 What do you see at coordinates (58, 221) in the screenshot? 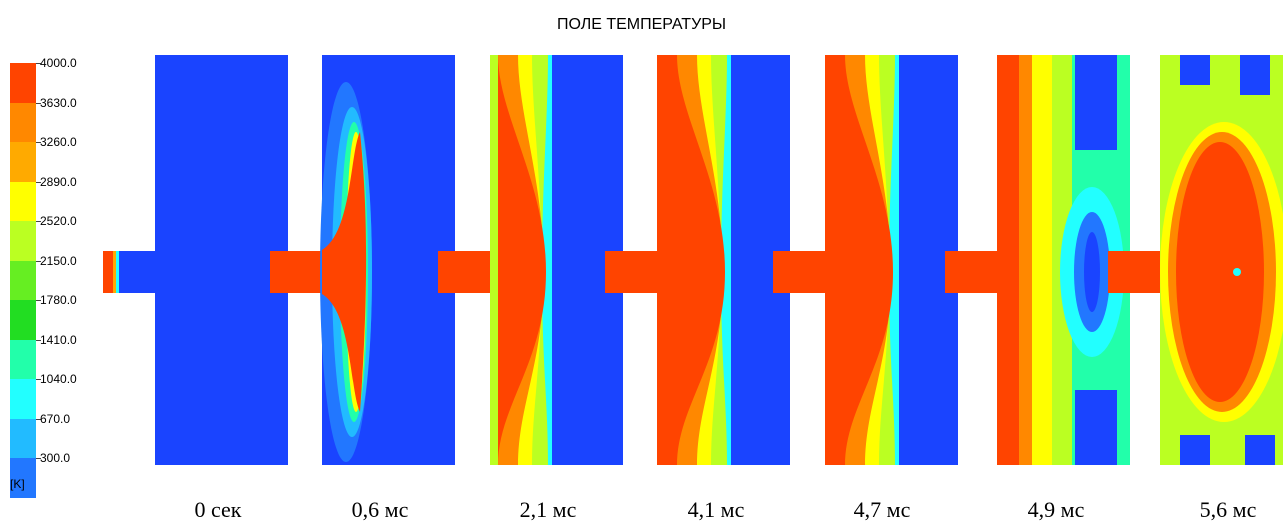
I see `legend-tick-label: 2520.0` at bounding box center [58, 221].